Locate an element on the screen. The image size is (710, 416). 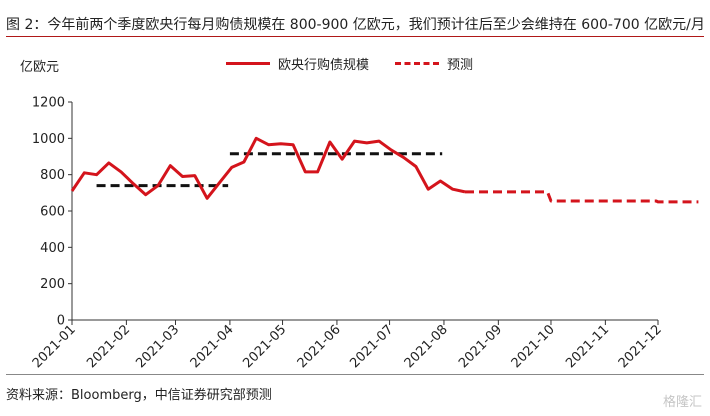
x-tick-label: 2021-09 is located at coordinates (480, 346).